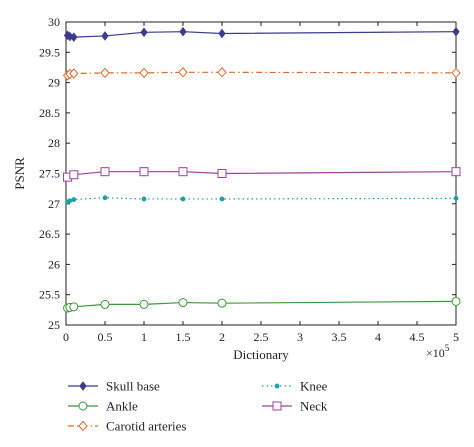 This screenshot has height=447, width=474. What do you see at coordinates (456, 337) in the screenshot?
I see `x-tick-label: 5` at bounding box center [456, 337].